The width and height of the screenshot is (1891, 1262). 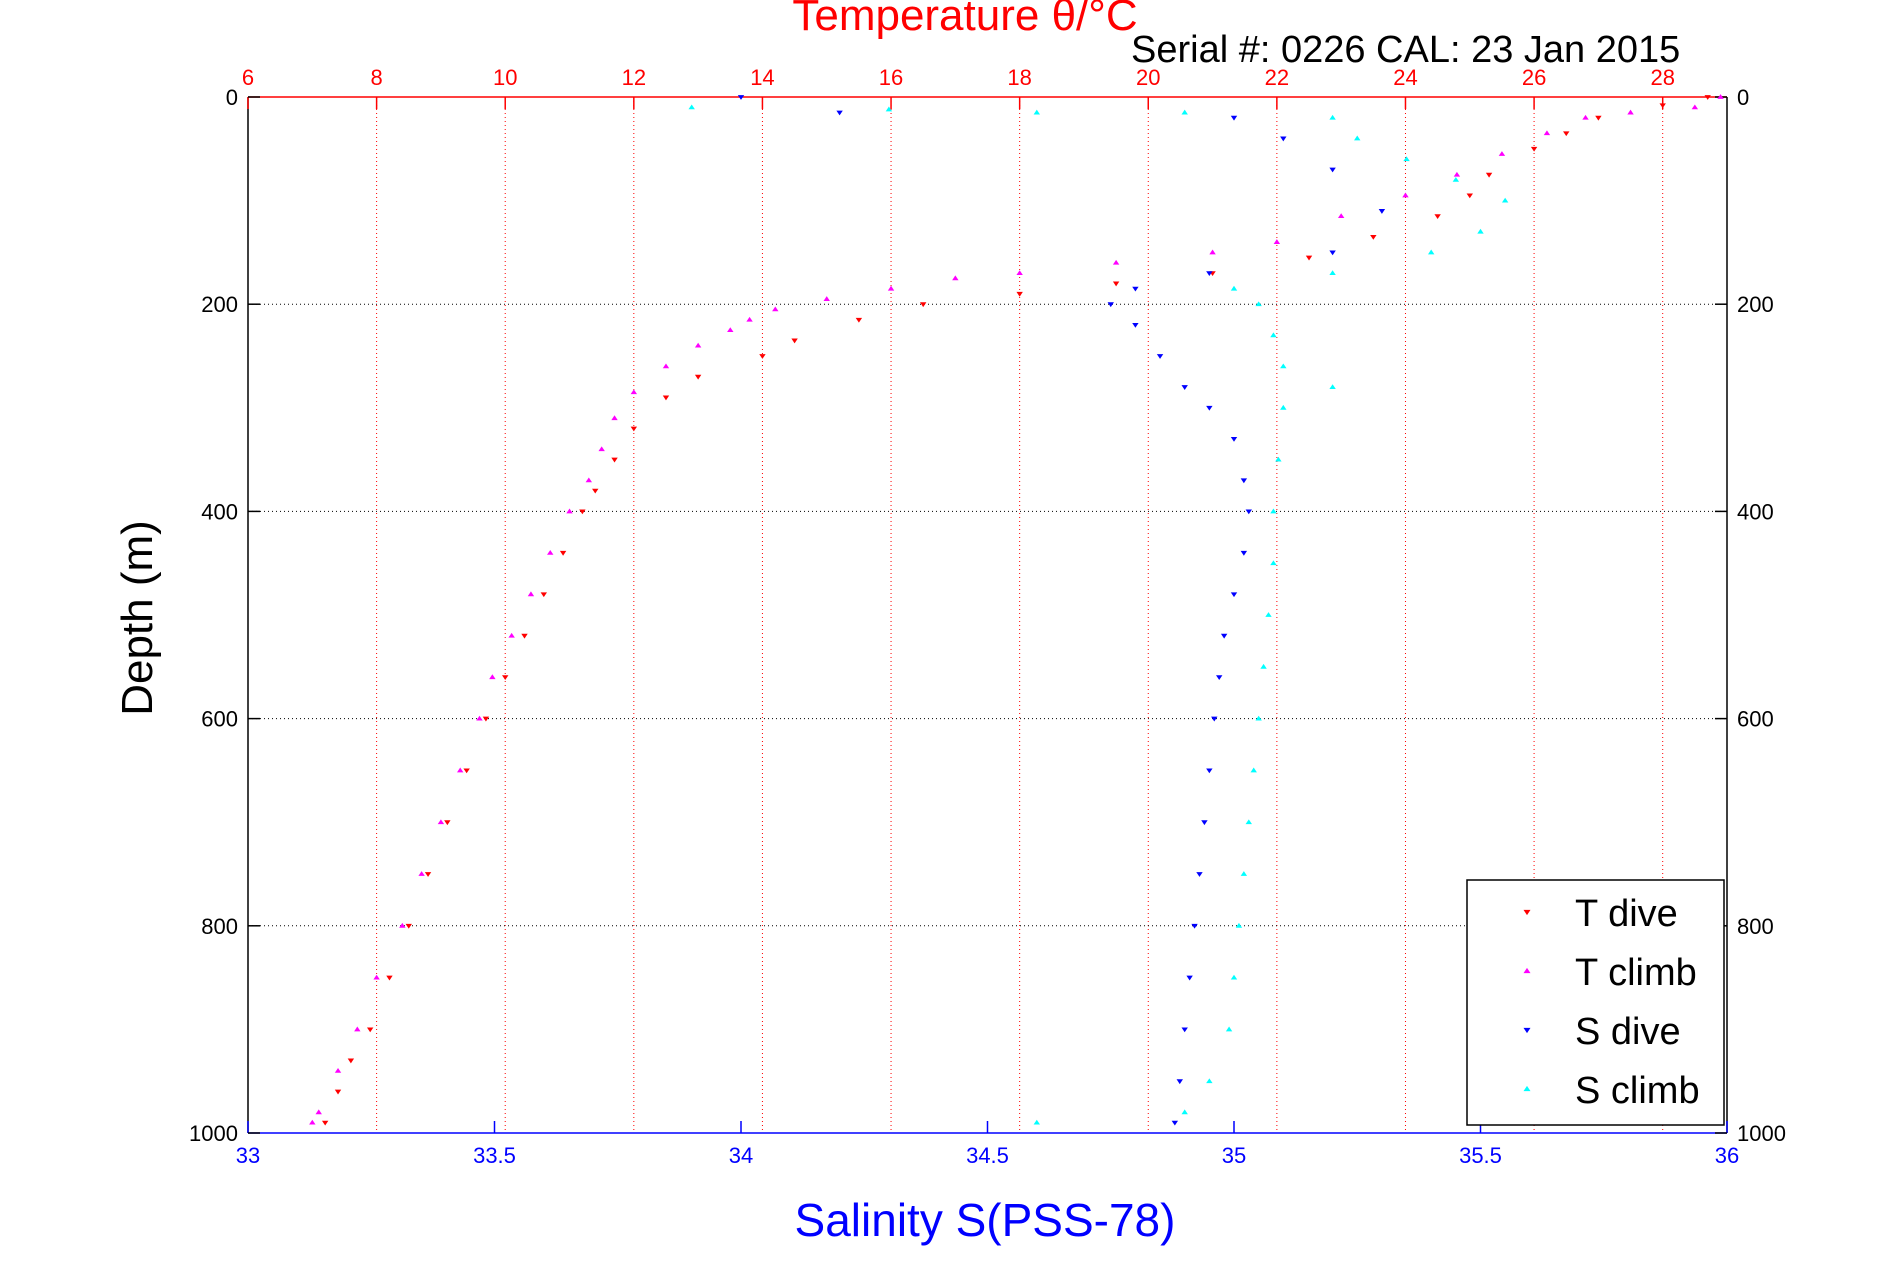 What do you see at coordinates (1727, 1155) in the screenshot?
I see `bottom-tick-label: 36` at bounding box center [1727, 1155].